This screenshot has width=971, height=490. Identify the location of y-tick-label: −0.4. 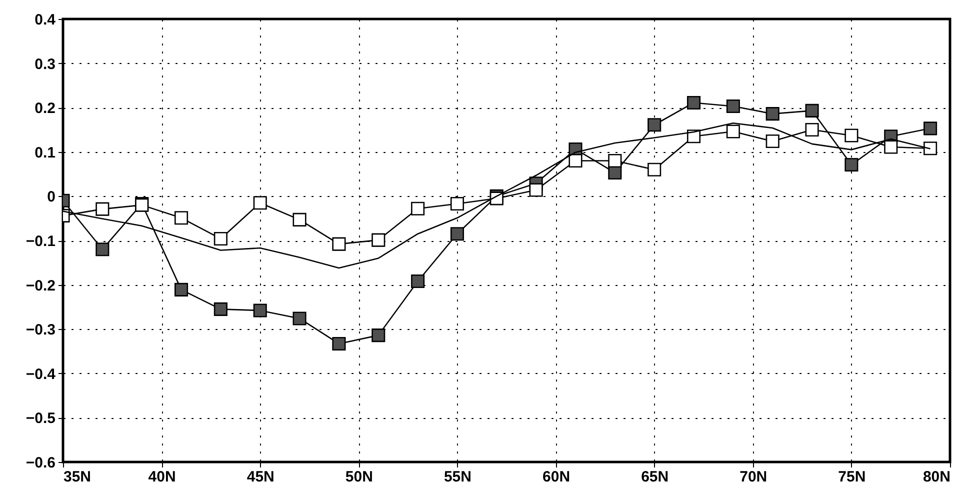
(41, 374).